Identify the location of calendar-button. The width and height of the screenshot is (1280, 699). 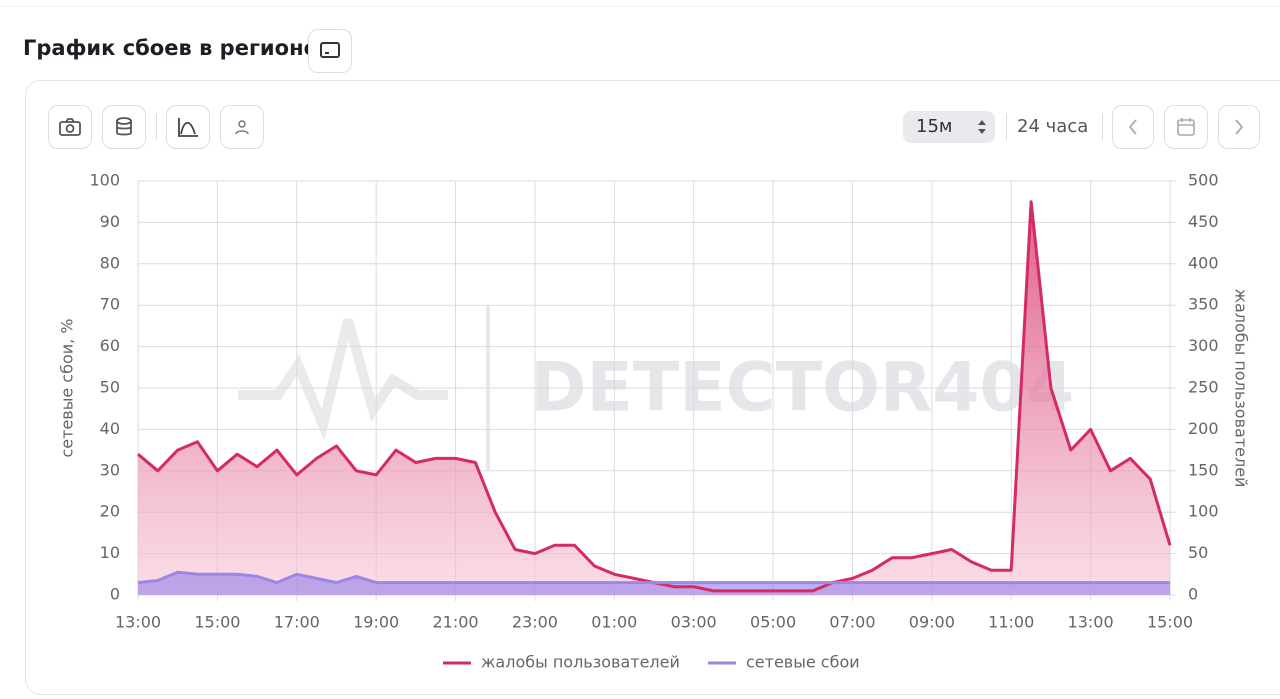
(1186, 127).